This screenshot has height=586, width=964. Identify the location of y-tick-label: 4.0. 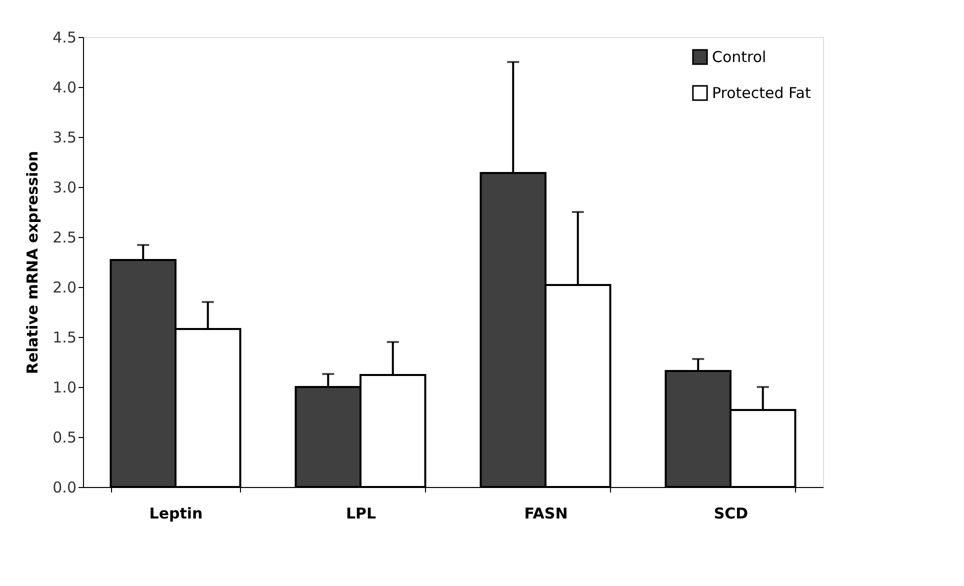
(64, 87).